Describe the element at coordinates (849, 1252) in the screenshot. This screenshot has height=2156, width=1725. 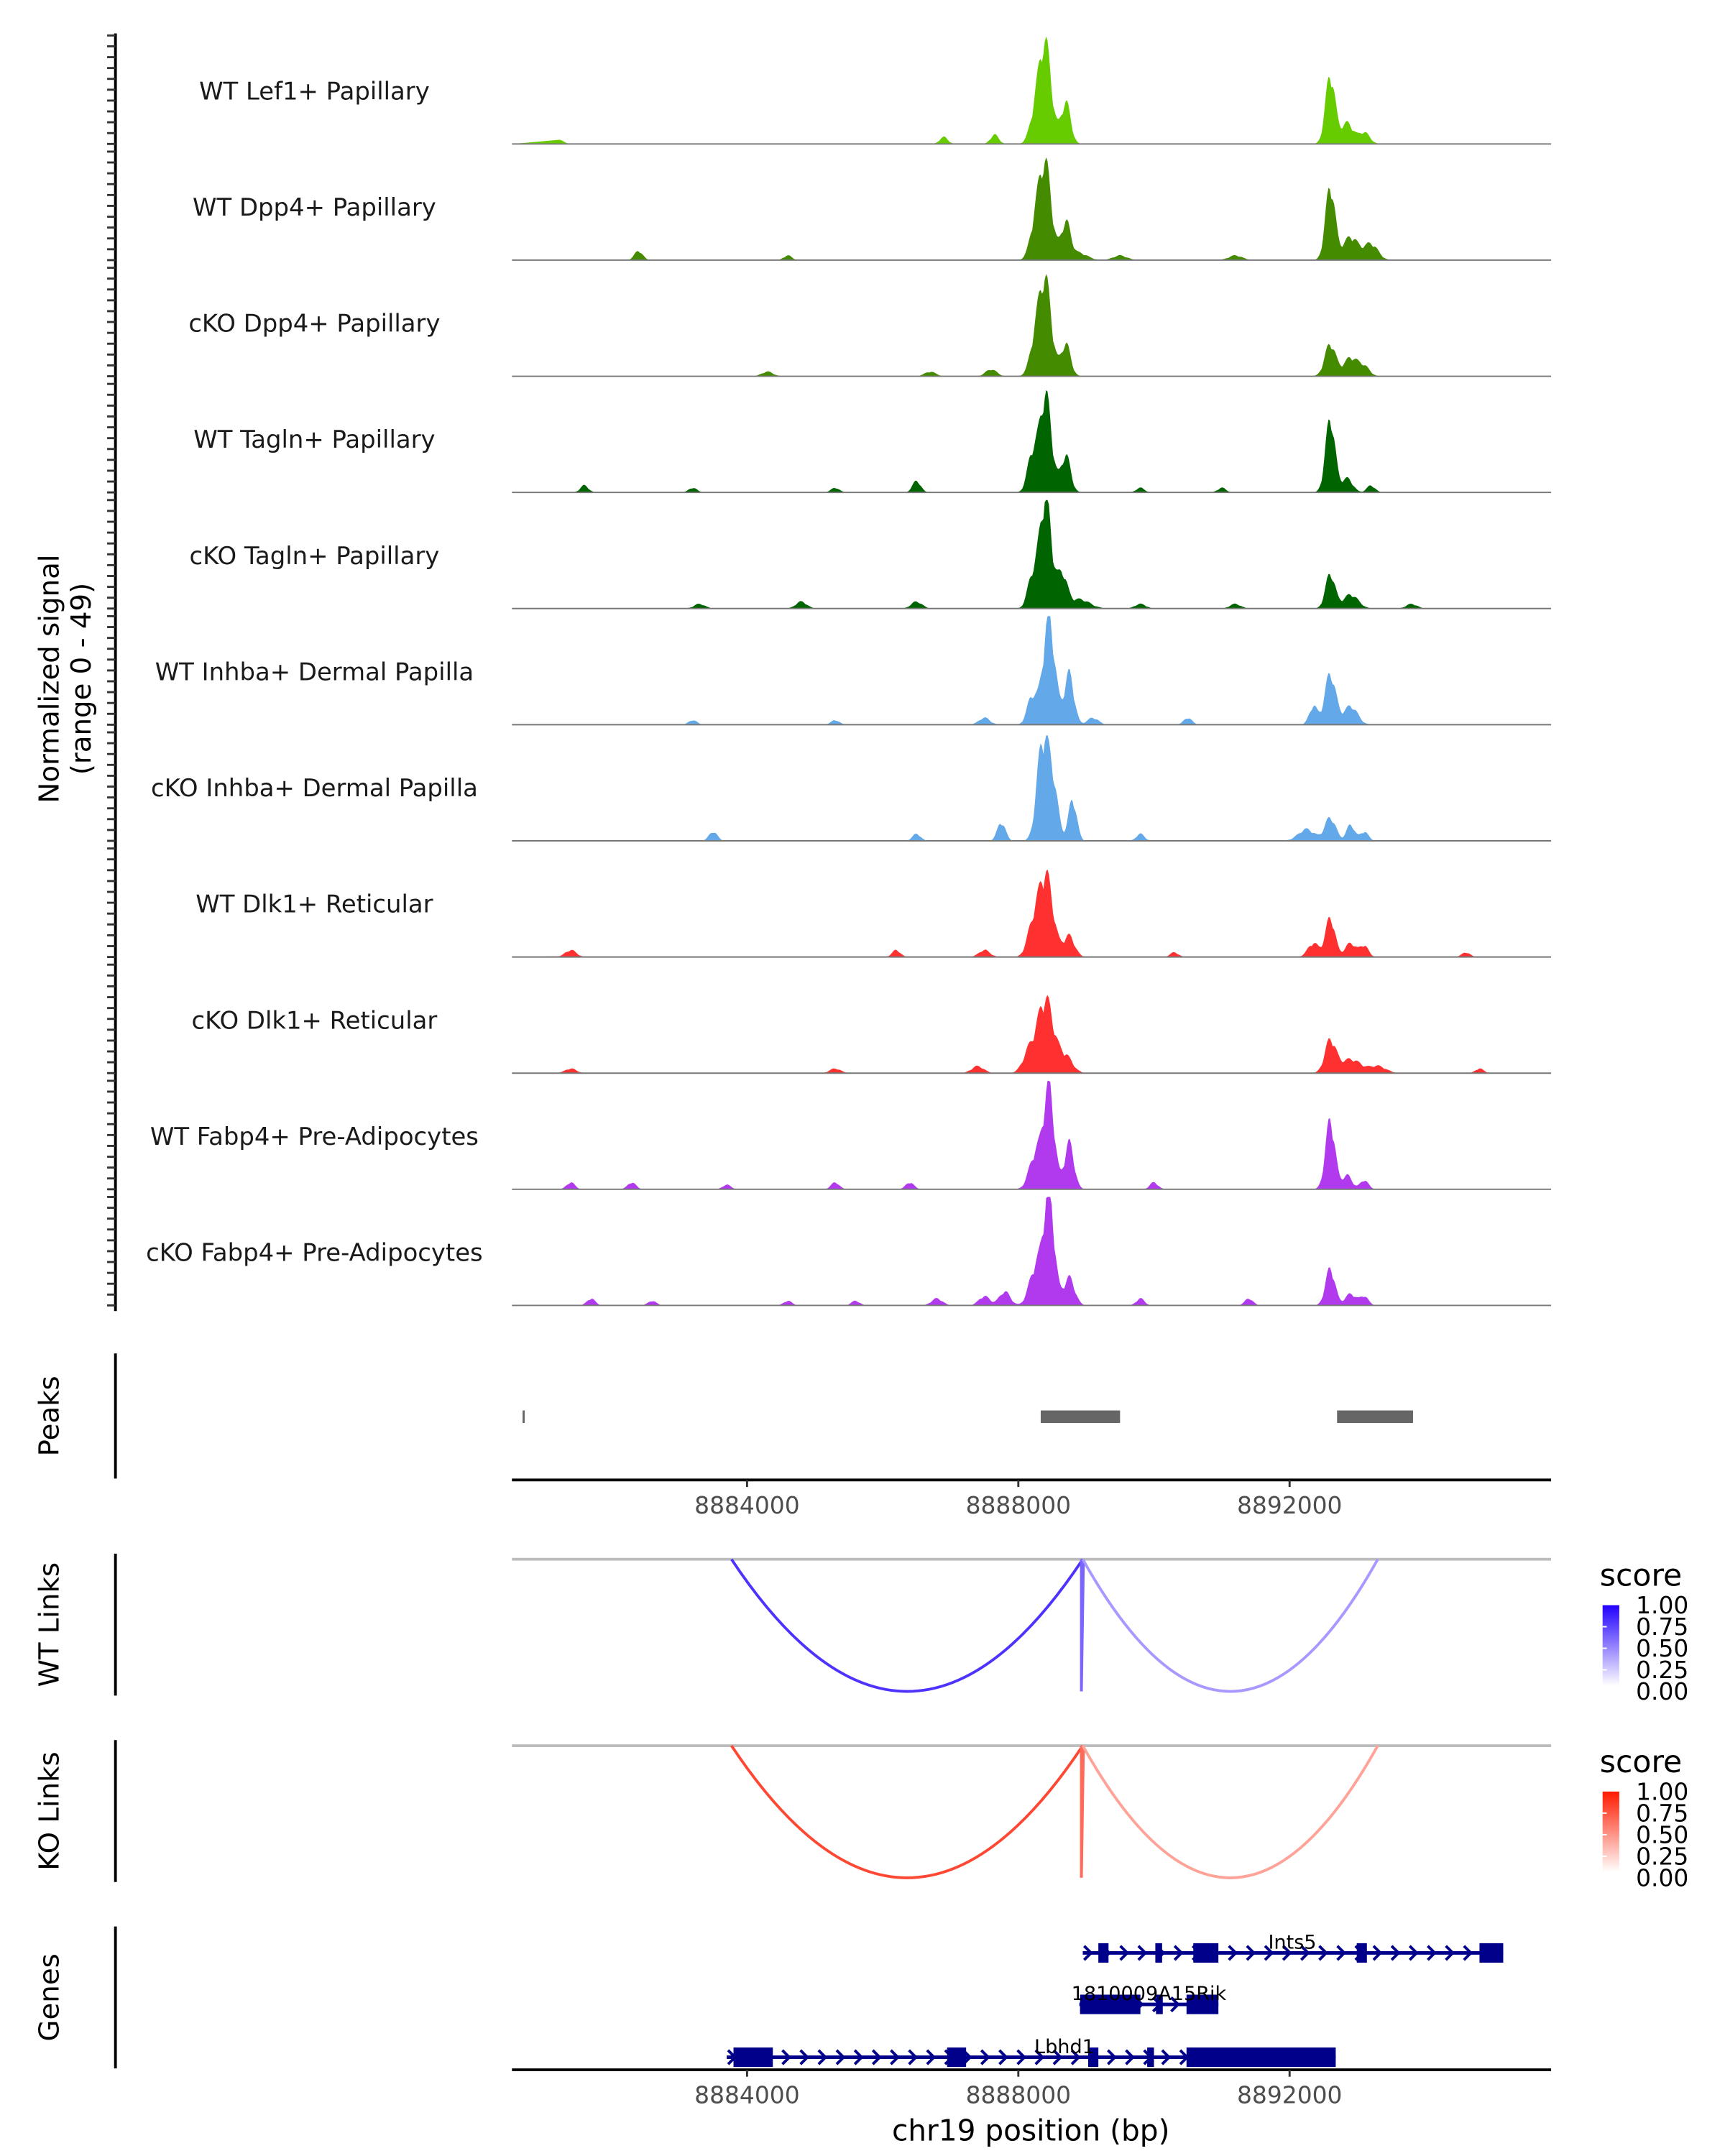
I see `signal-track: cKO Fabp4+ Pre-Adipocytes` at that location.